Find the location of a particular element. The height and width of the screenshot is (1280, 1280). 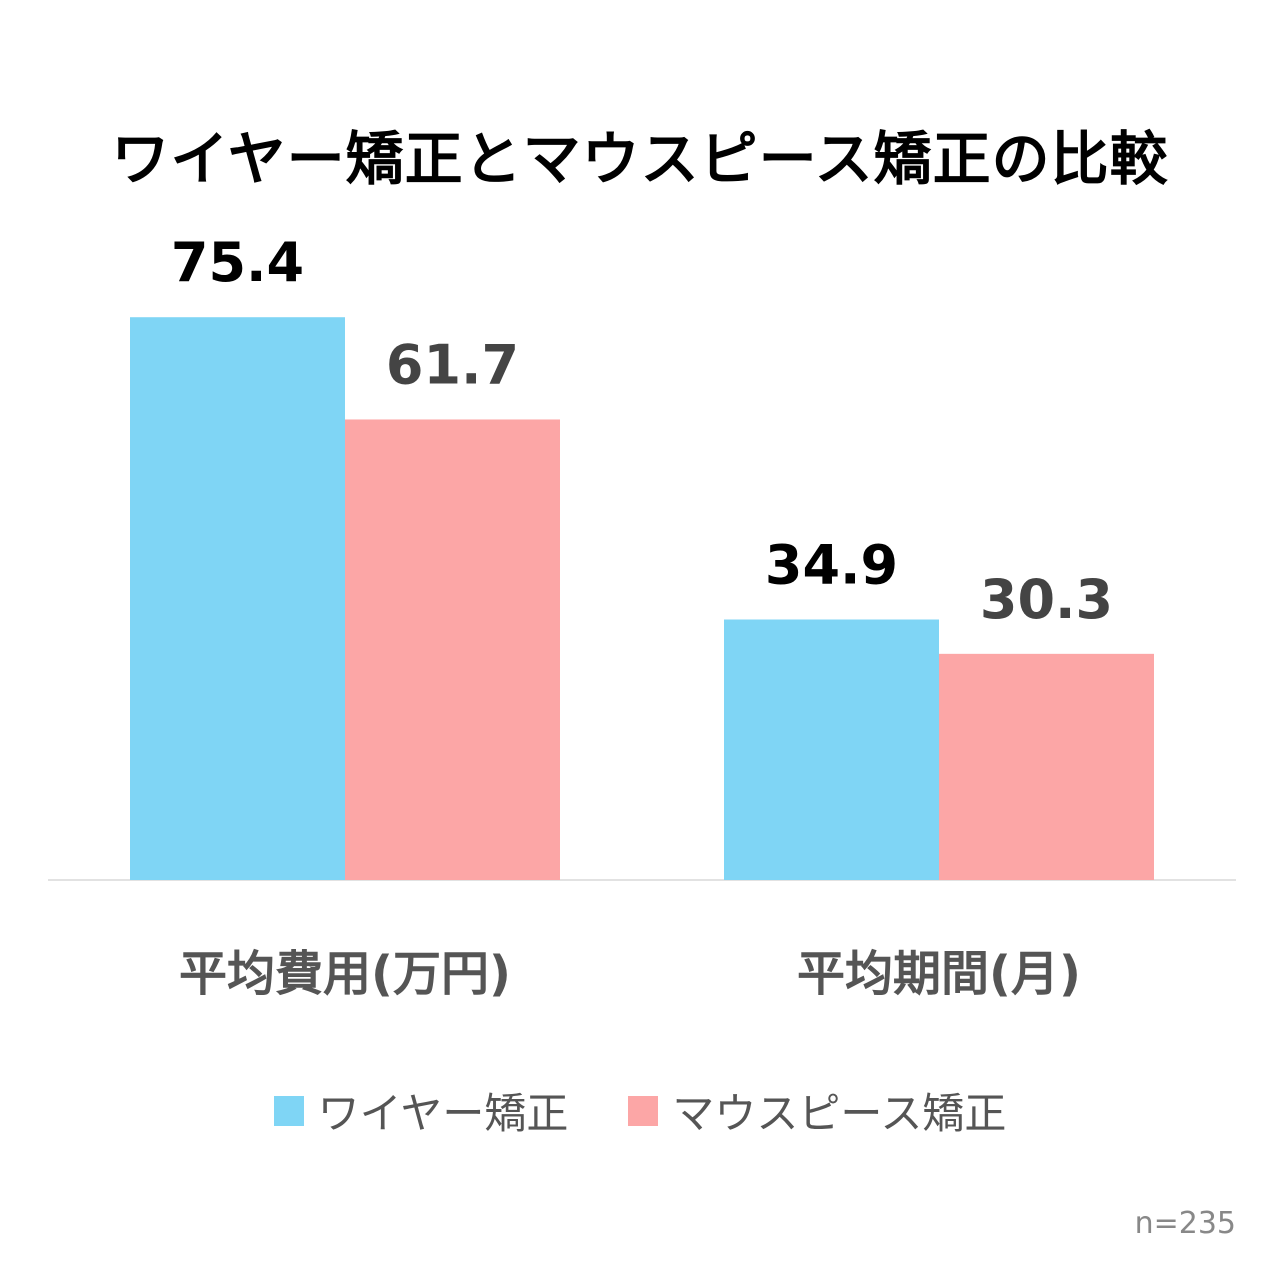

bar-mouthpiece-avg-duration is located at coordinates (1046, 766).